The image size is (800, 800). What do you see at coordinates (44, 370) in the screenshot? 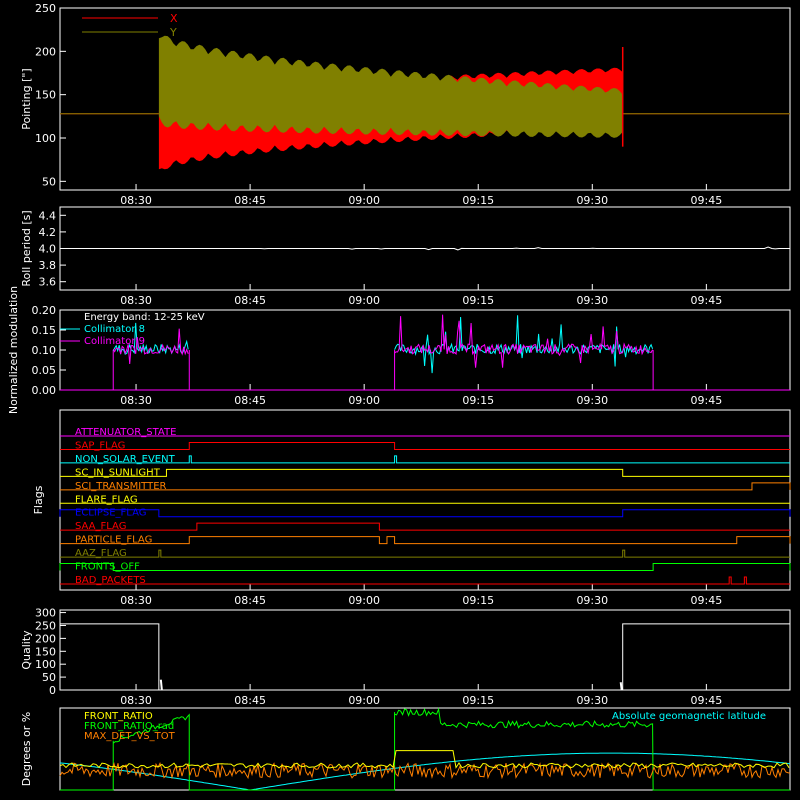
I see `y-tick-label: 0.05` at bounding box center [44, 370].